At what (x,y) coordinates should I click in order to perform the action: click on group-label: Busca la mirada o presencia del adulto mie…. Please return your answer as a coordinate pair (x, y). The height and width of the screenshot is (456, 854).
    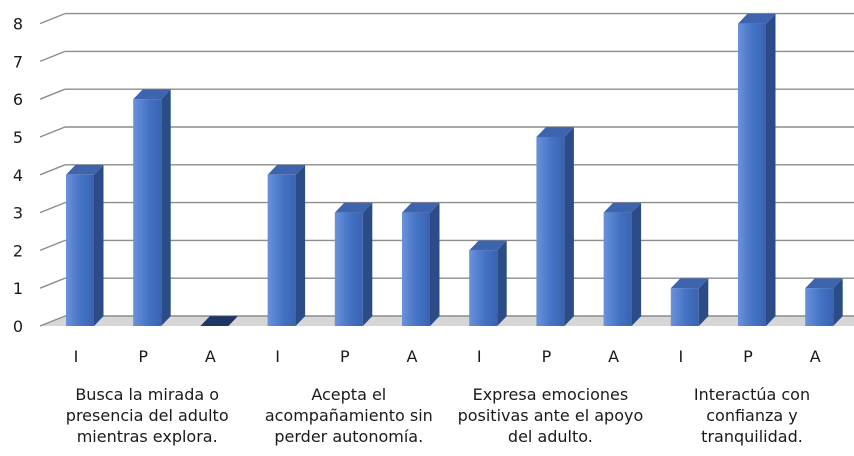
    Looking at the image, I should click on (147, 415).